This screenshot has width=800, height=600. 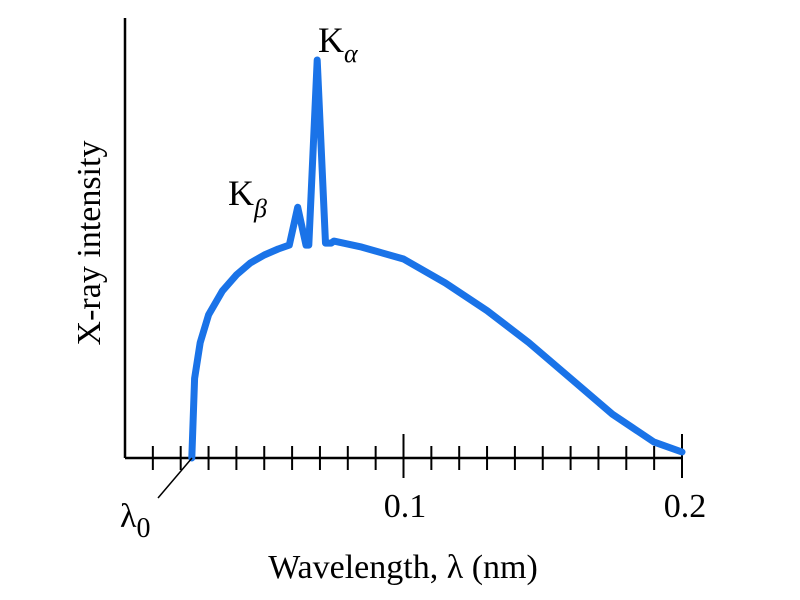 I want to click on x-axis-title: Wavelength, λ (nm), so click(x=403, y=567).